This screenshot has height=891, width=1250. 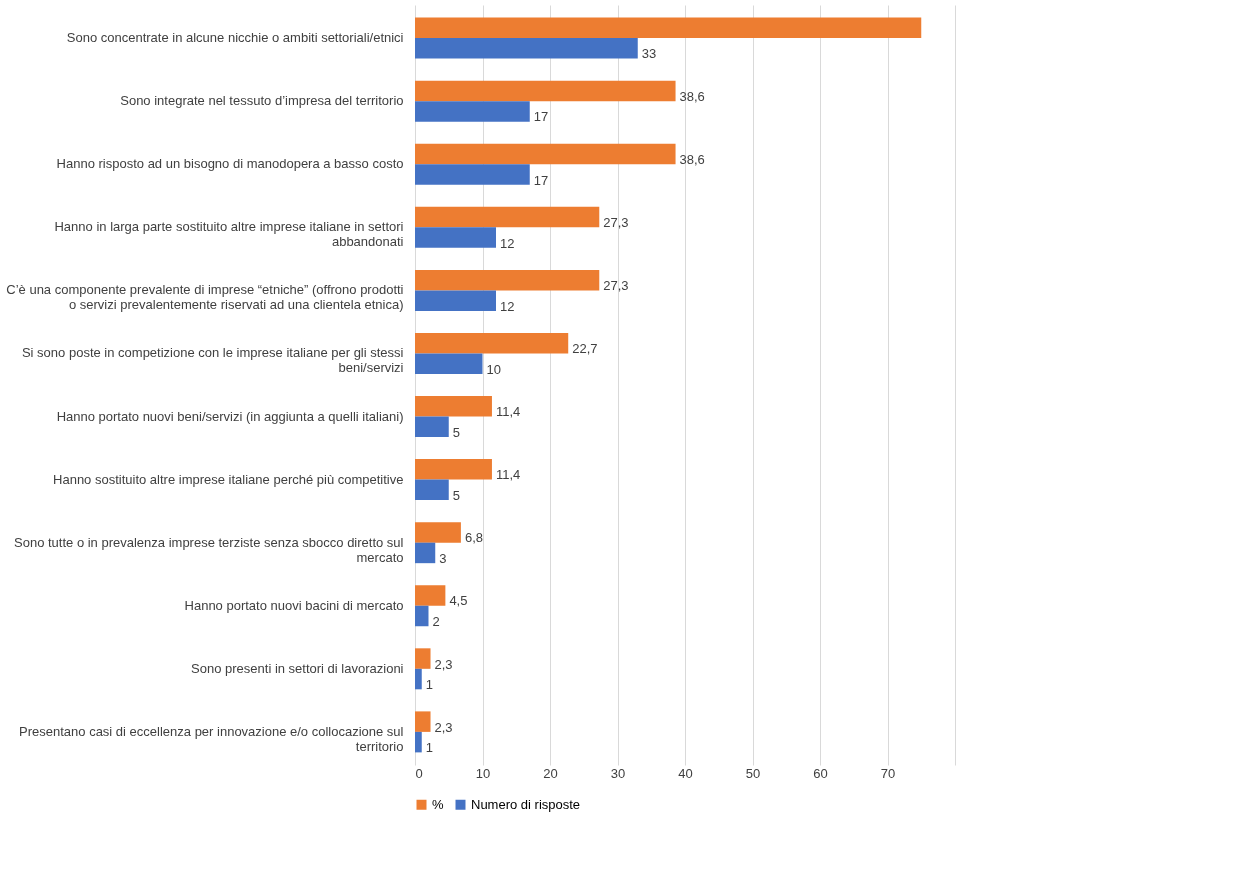 I want to click on x-tick-label: 0, so click(x=419, y=773).